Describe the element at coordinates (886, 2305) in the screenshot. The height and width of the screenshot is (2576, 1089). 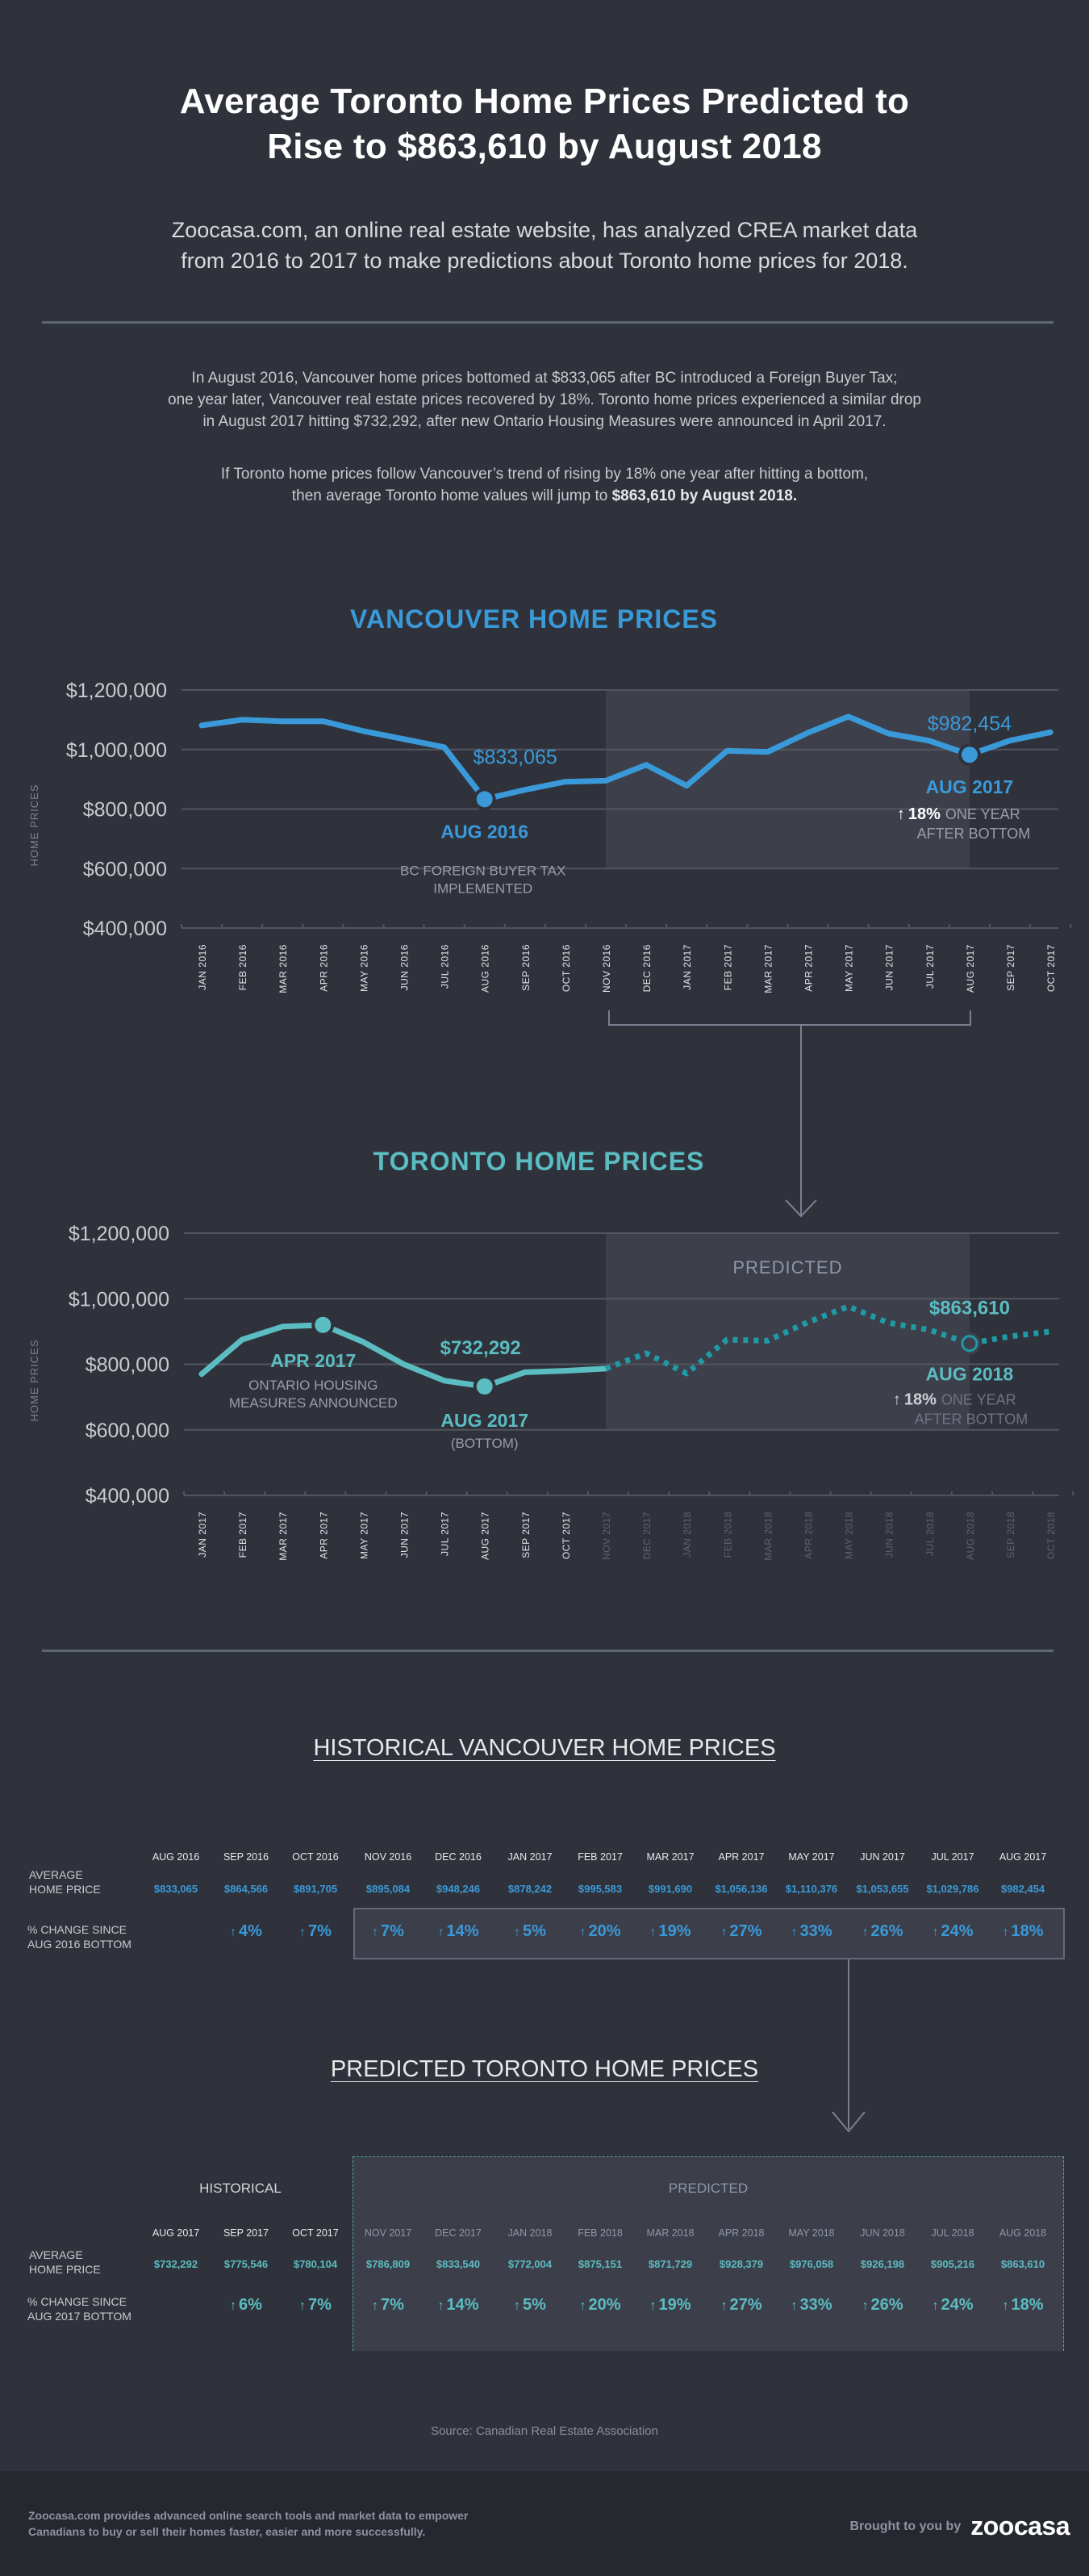
I see `pct-value: 26%` at that location.